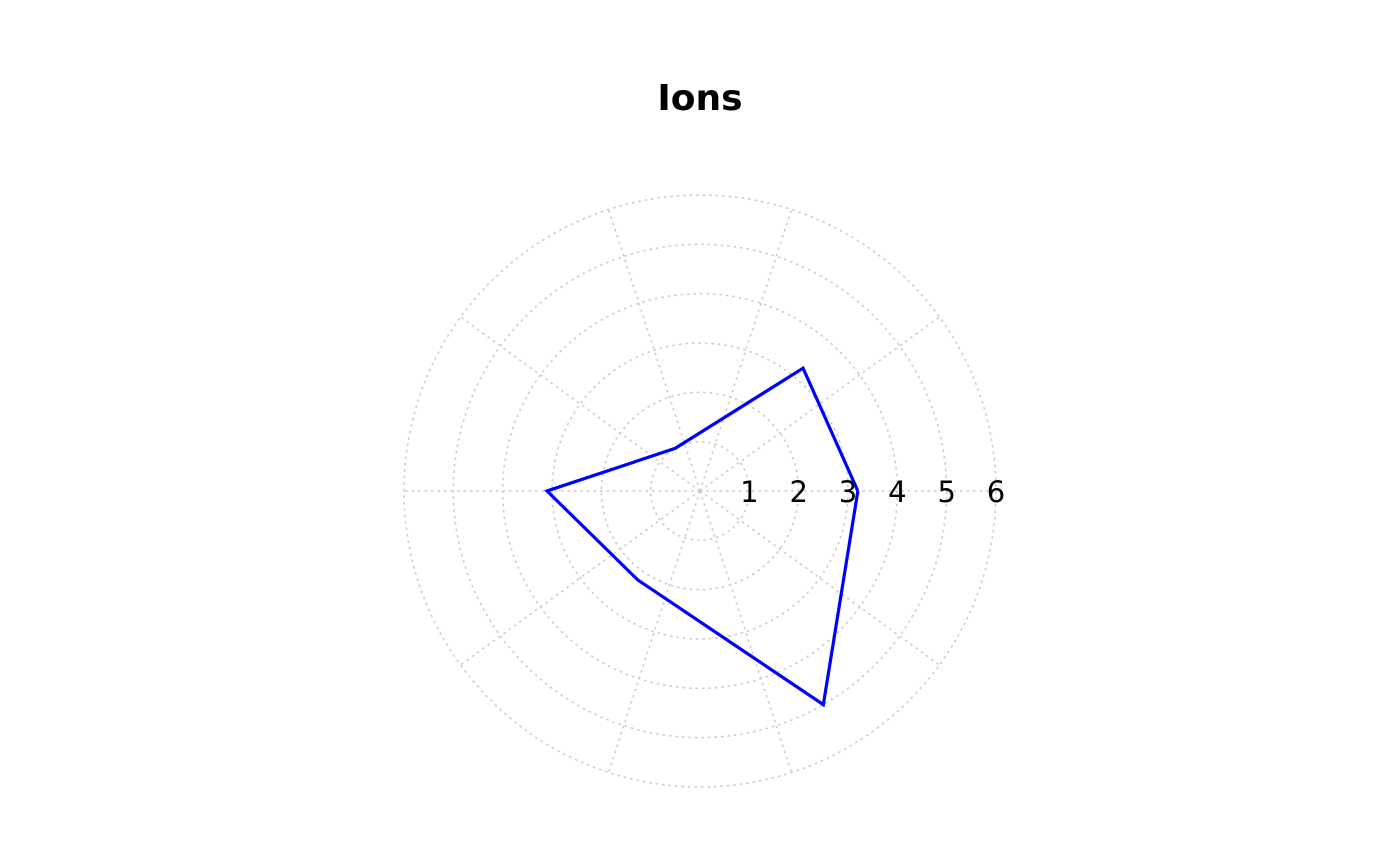 The width and height of the screenshot is (1400, 866). Describe the element at coordinates (848, 492) in the screenshot. I see `r-tick-label-3: 3` at that location.